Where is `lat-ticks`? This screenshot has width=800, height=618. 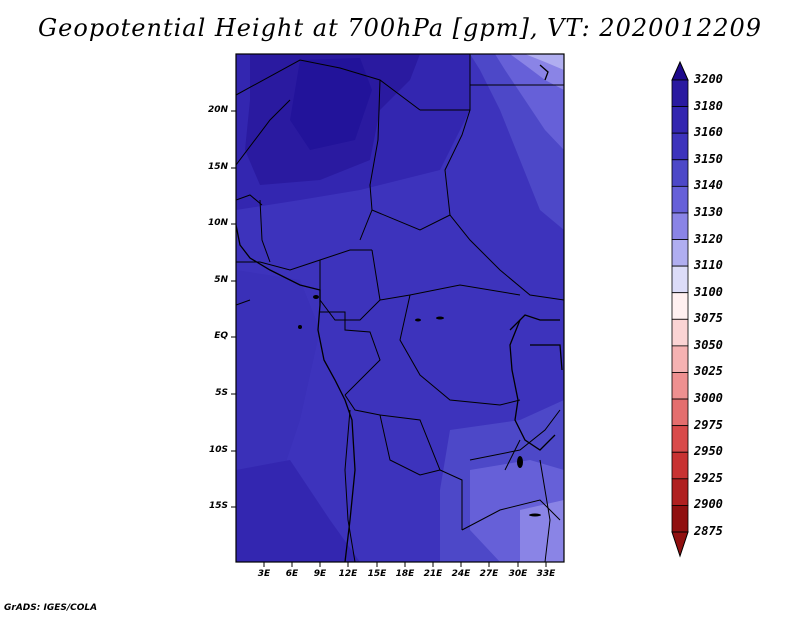 lat-ticks is located at coordinates (233, 309).